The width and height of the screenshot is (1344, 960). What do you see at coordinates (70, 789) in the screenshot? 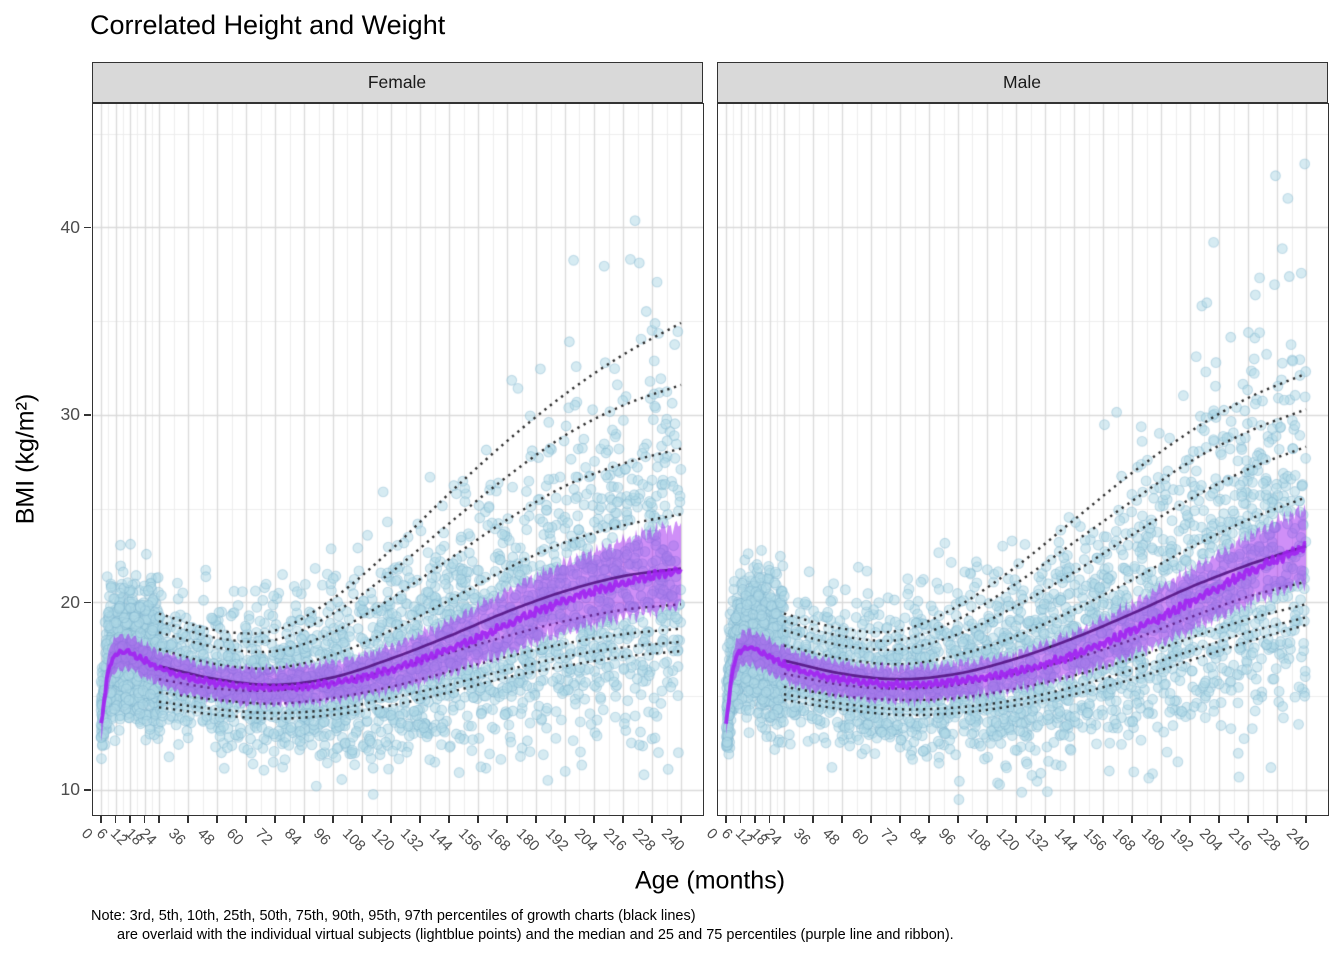
I see `y-tick-label: 10` at bounding box center [70, 789].